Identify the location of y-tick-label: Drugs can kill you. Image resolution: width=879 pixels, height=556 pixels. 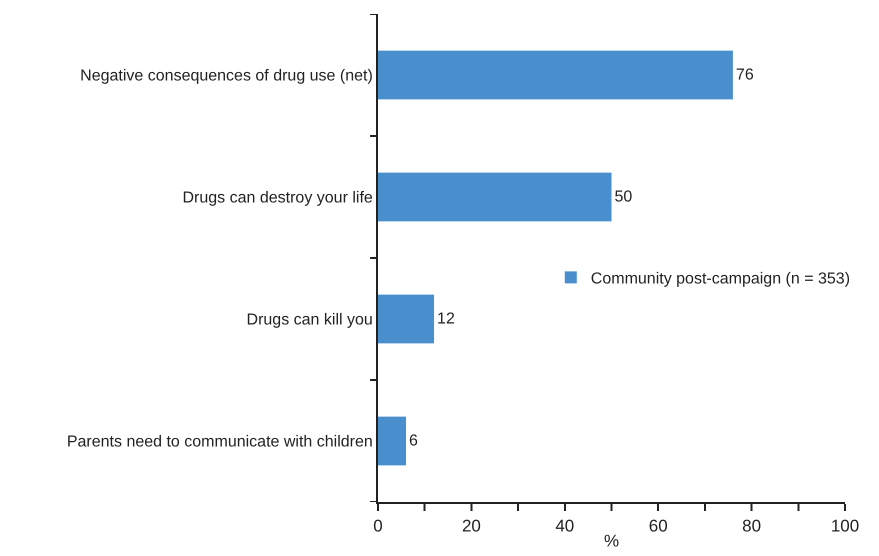
(309, 320).